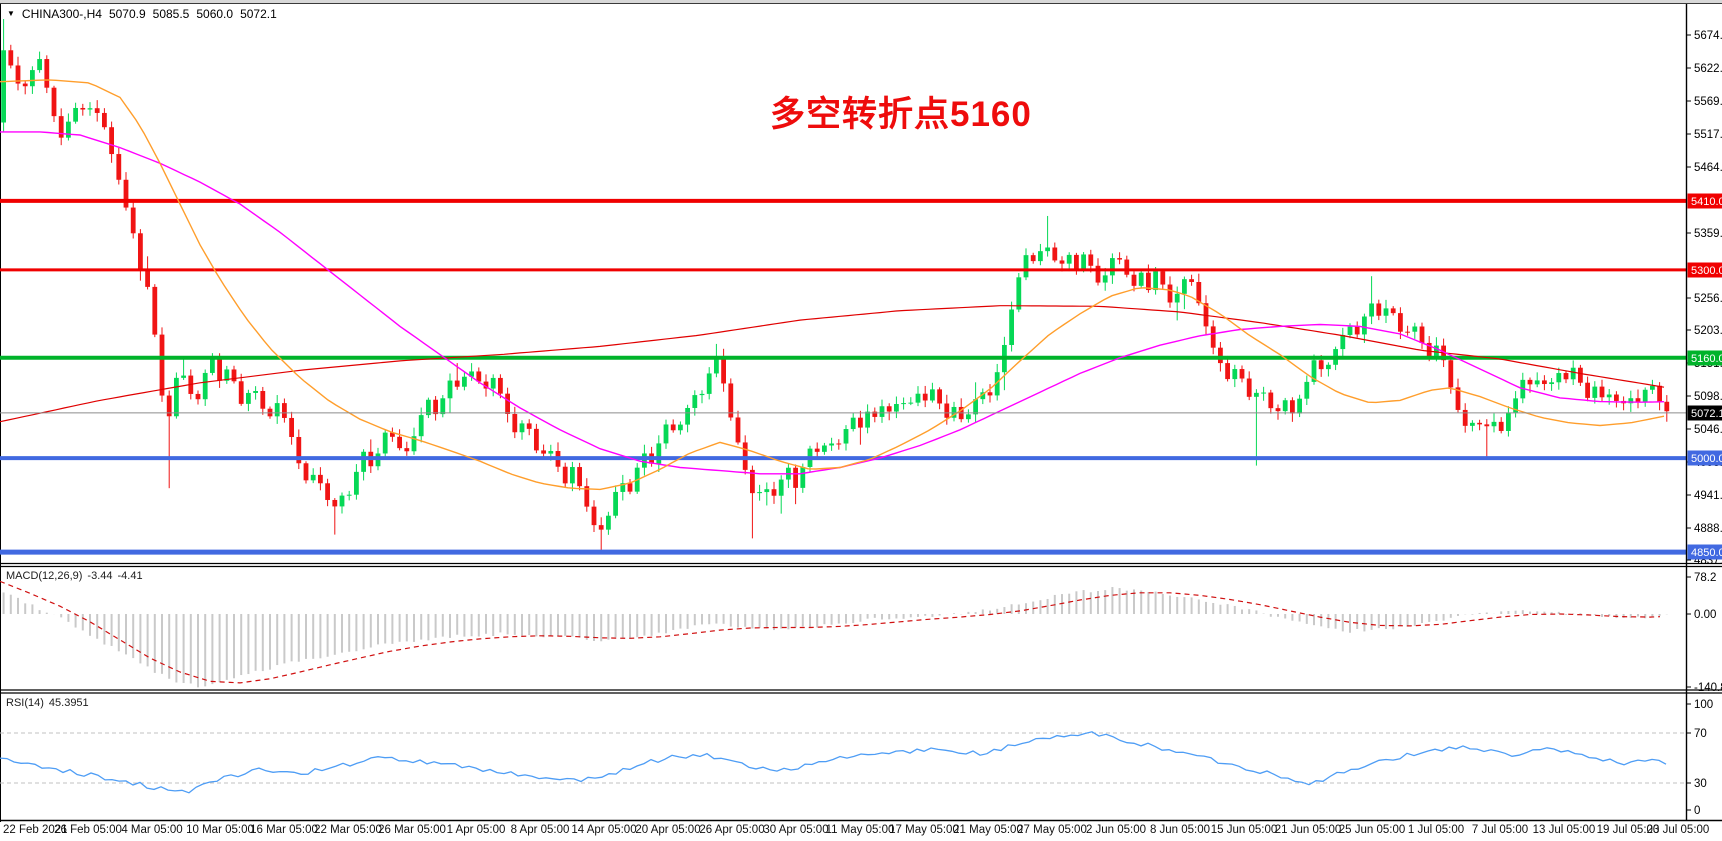  Describe the element at coordinates (1116, 830) in the screenshot. I see `svg-text: 2 Jun 05:00` at that location.